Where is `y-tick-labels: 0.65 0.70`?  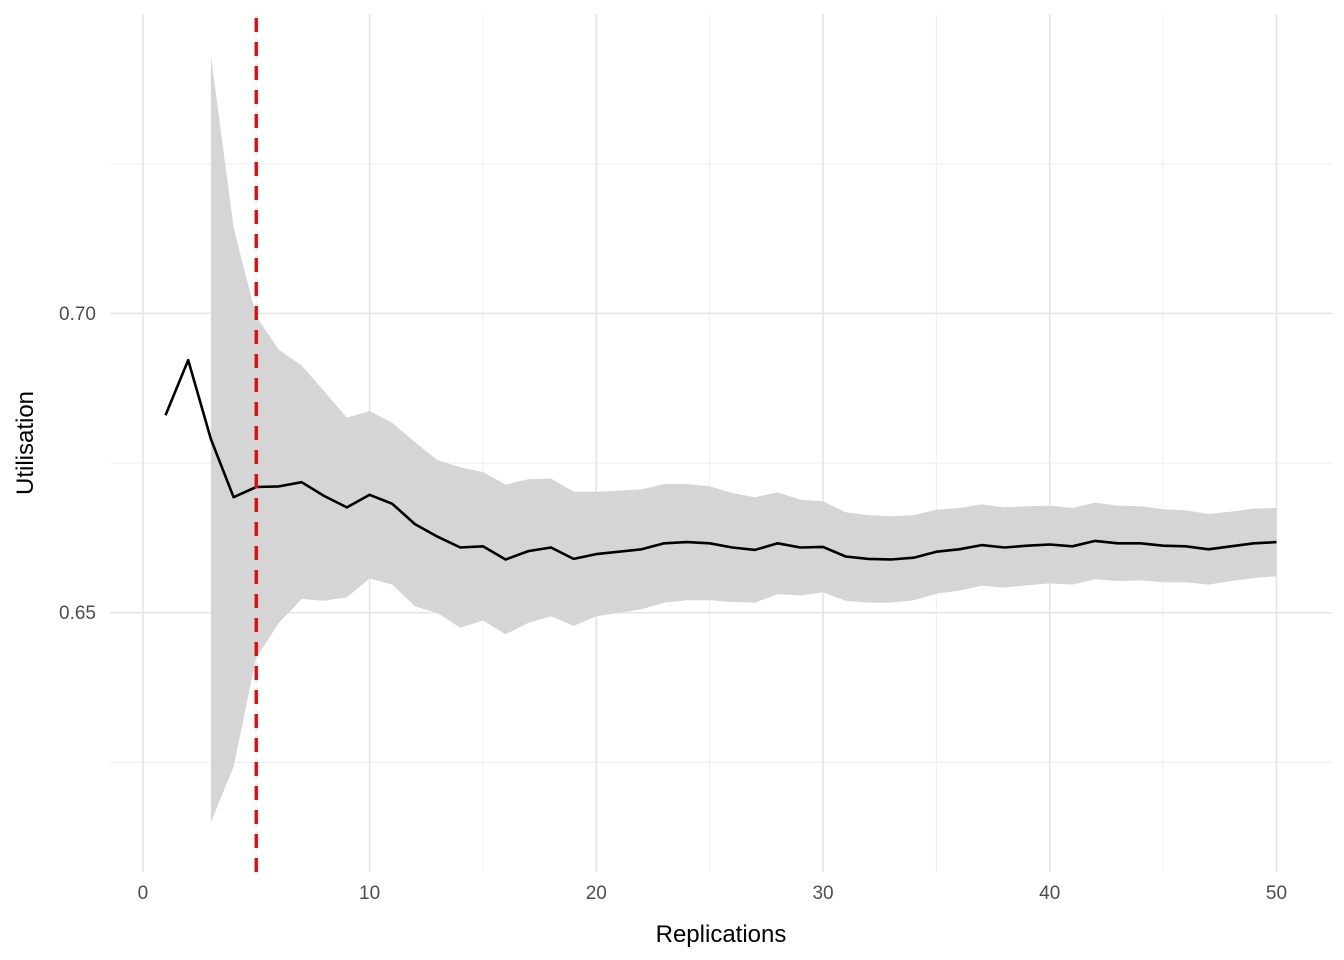 y-tick-labels: 0.65 0.70 is located at coordinates (77, 464).